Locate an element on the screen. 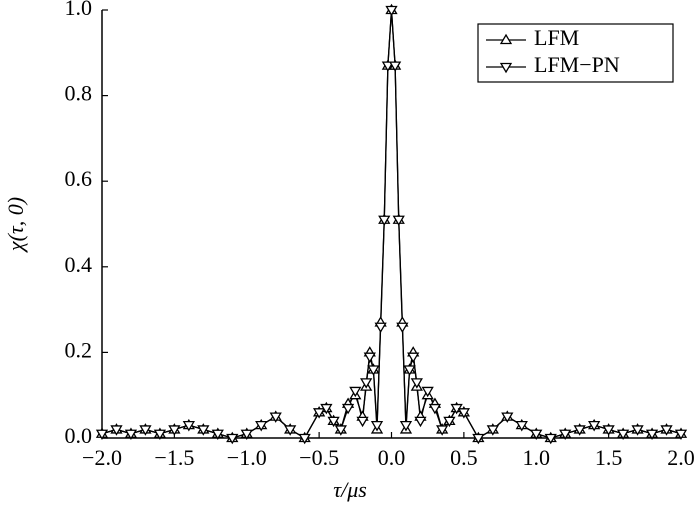 Image resolution: width=699 pixels, height=511 pixels. legend-box is located at coordinates (575, 53).